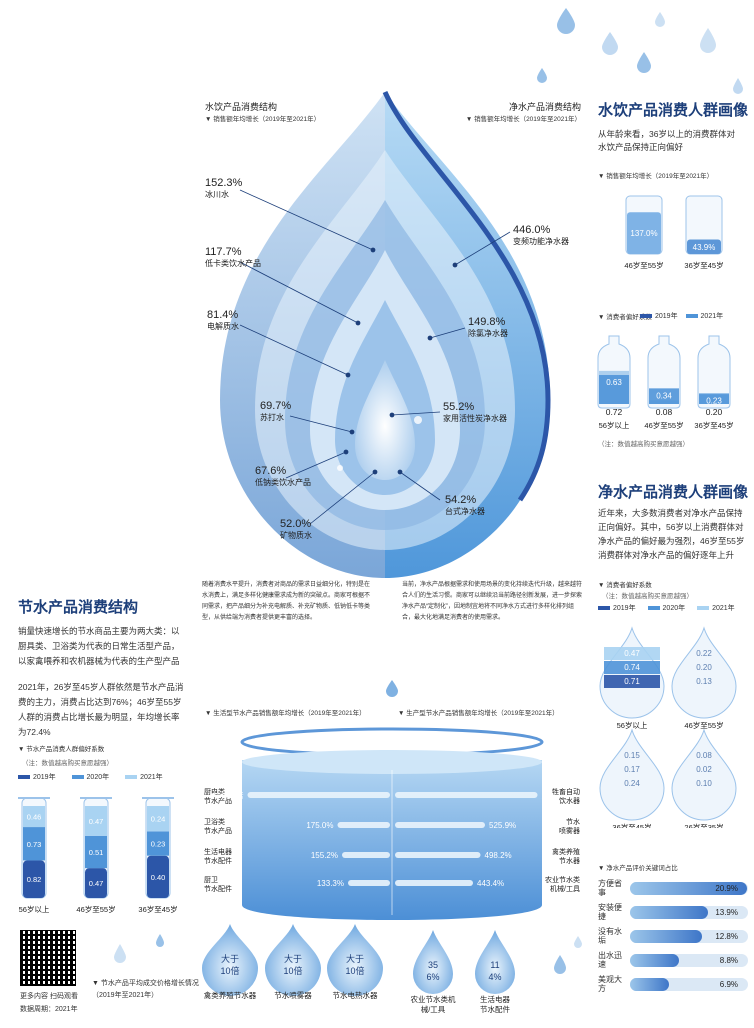 The width and height of the screenshot is (754, 1028). I want to click on bottle-value-2021: 0.34, so click(664, 395).